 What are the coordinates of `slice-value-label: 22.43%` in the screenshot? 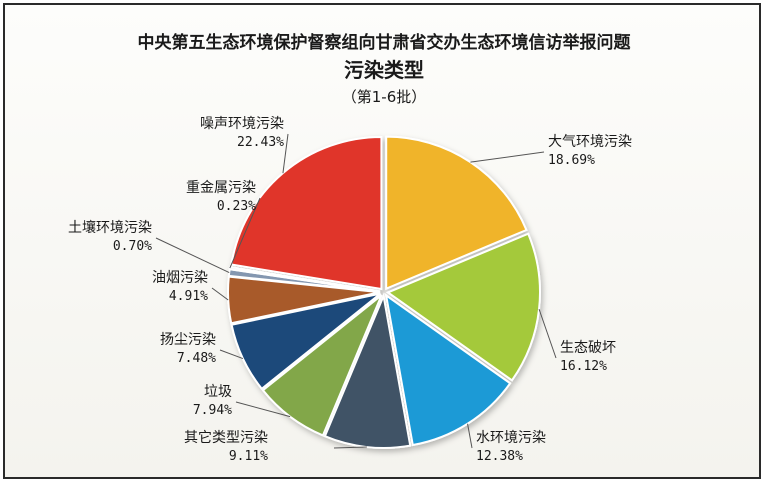 It's located at (260, 142).